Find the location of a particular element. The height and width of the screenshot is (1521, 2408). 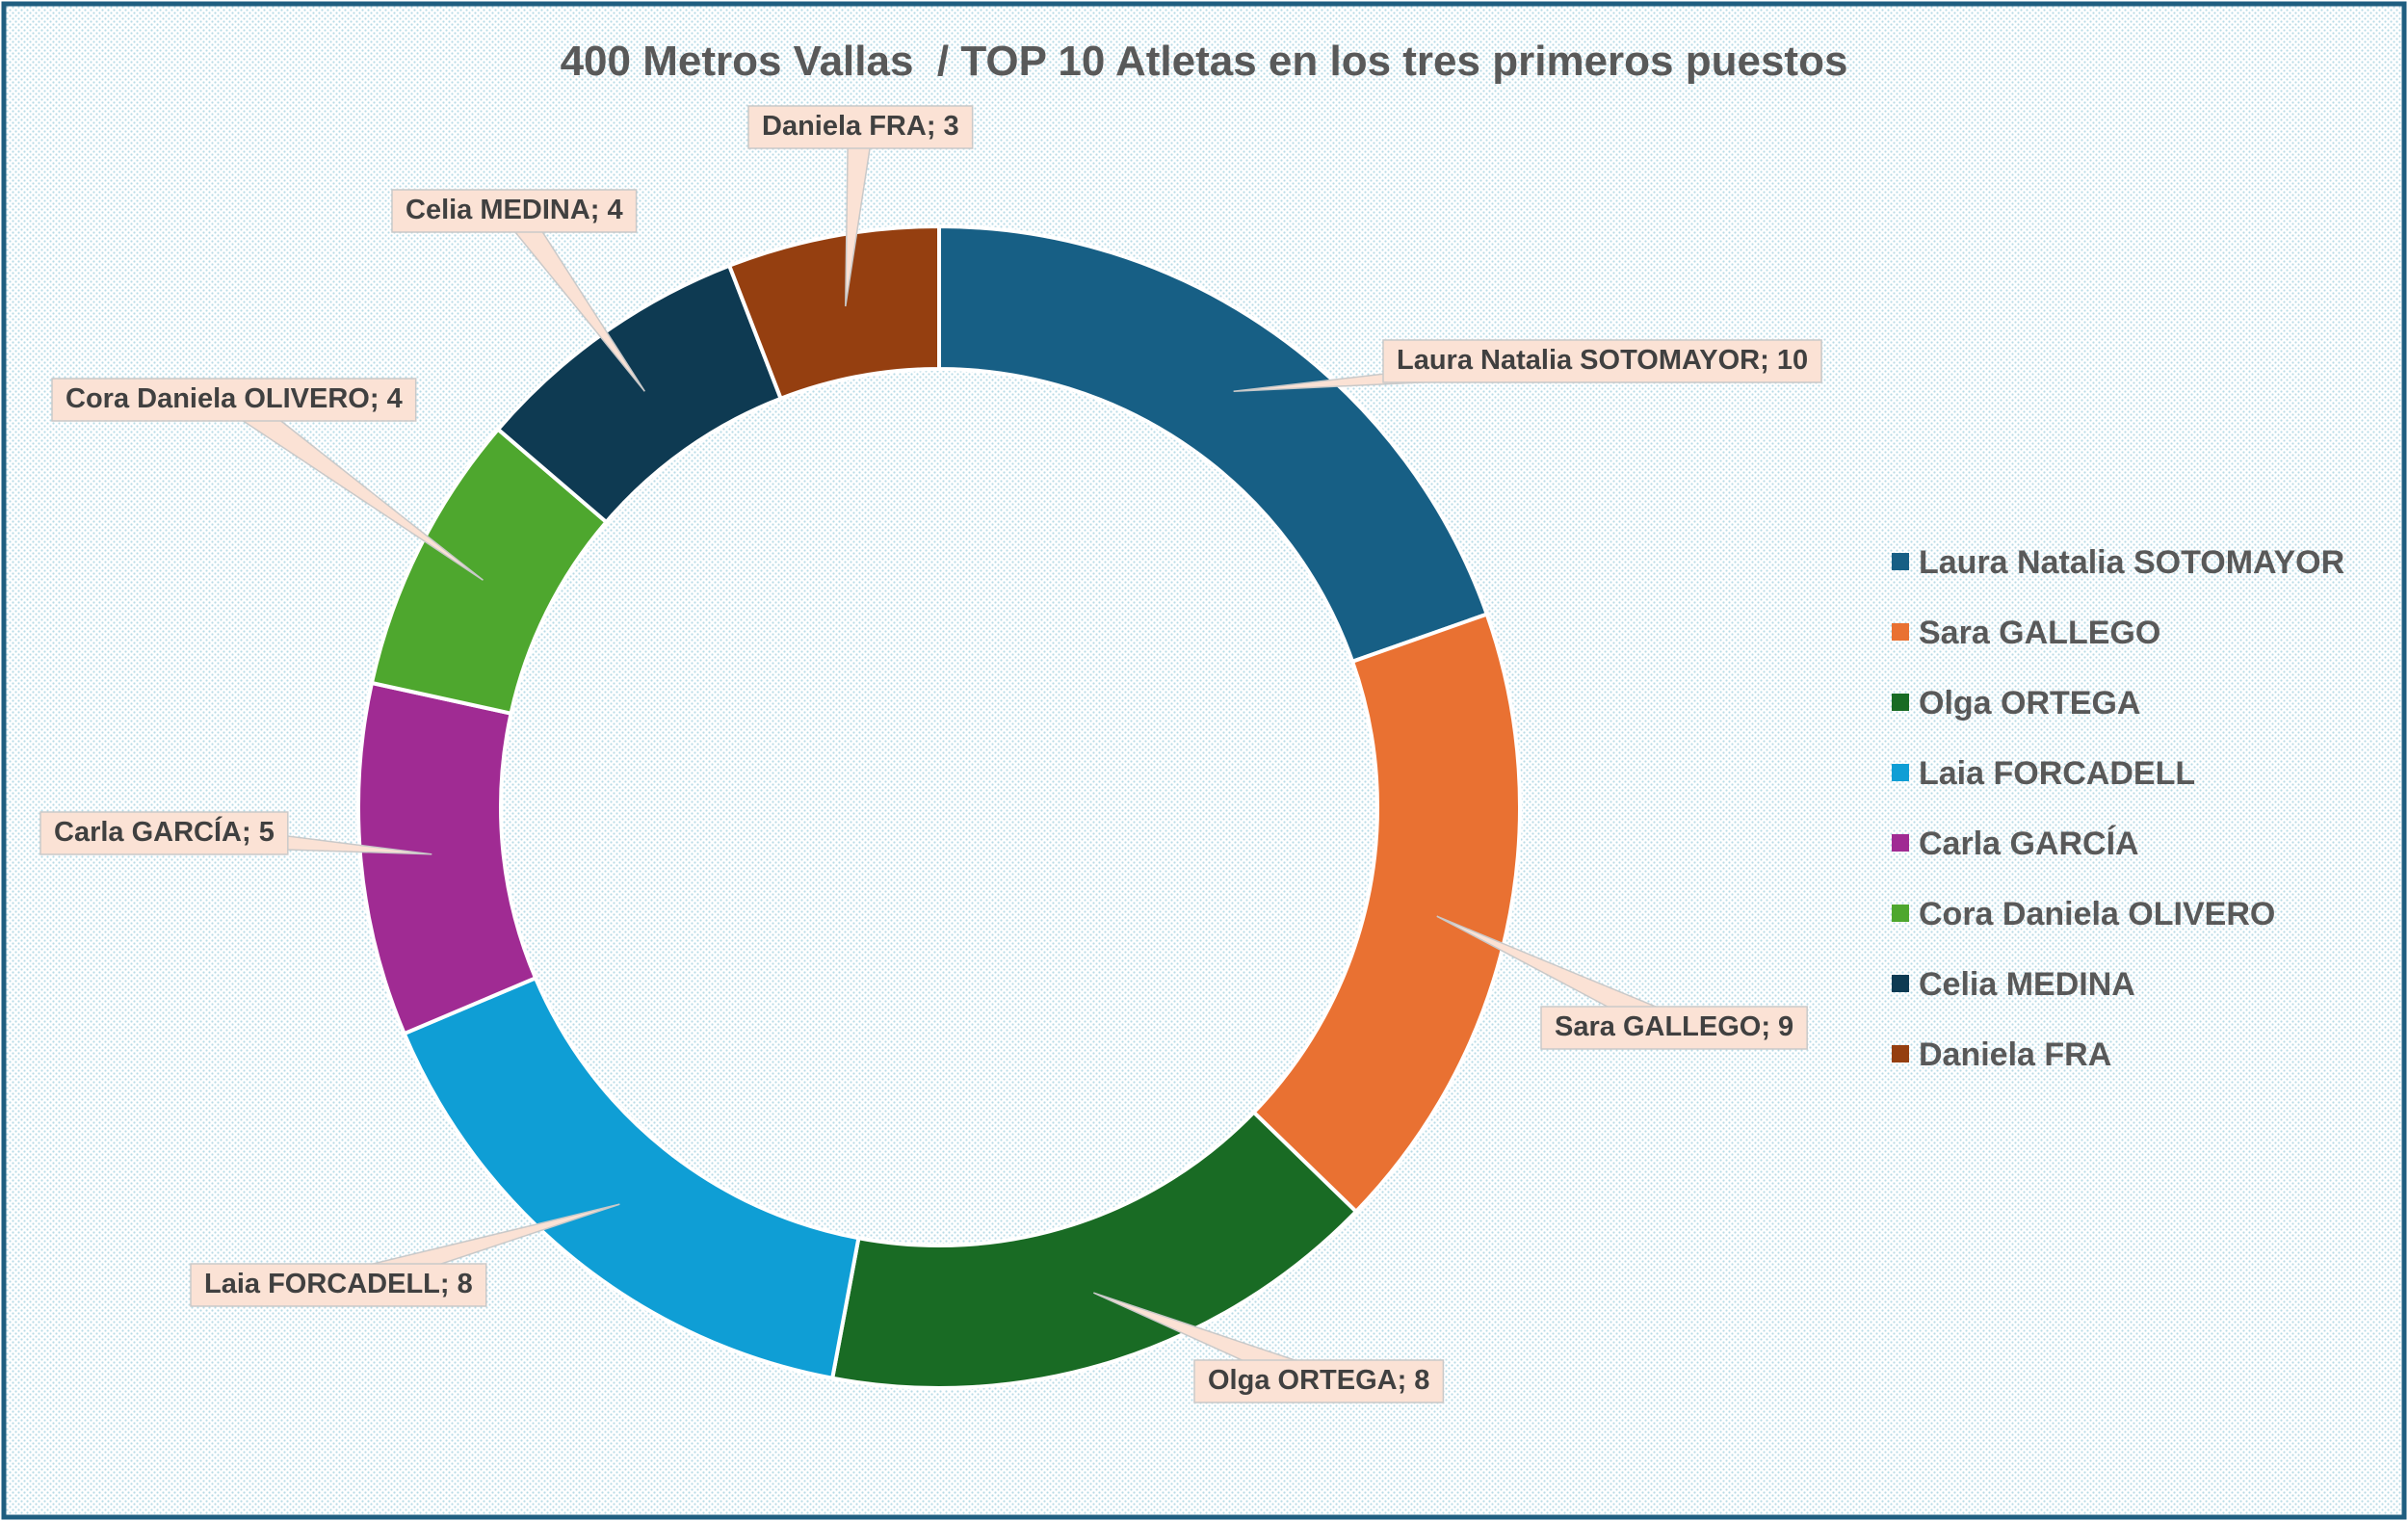

data-label-text: Cora Daniela OLIVERO; 4 is located at coordinates (234, 398).